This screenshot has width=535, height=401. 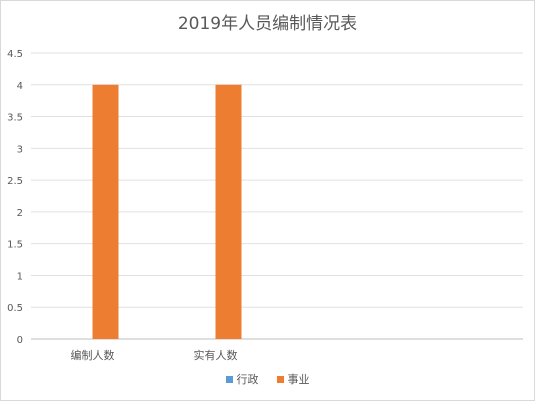 I want to click on y-tick-label: 3.5, so click(x=15, y=118).